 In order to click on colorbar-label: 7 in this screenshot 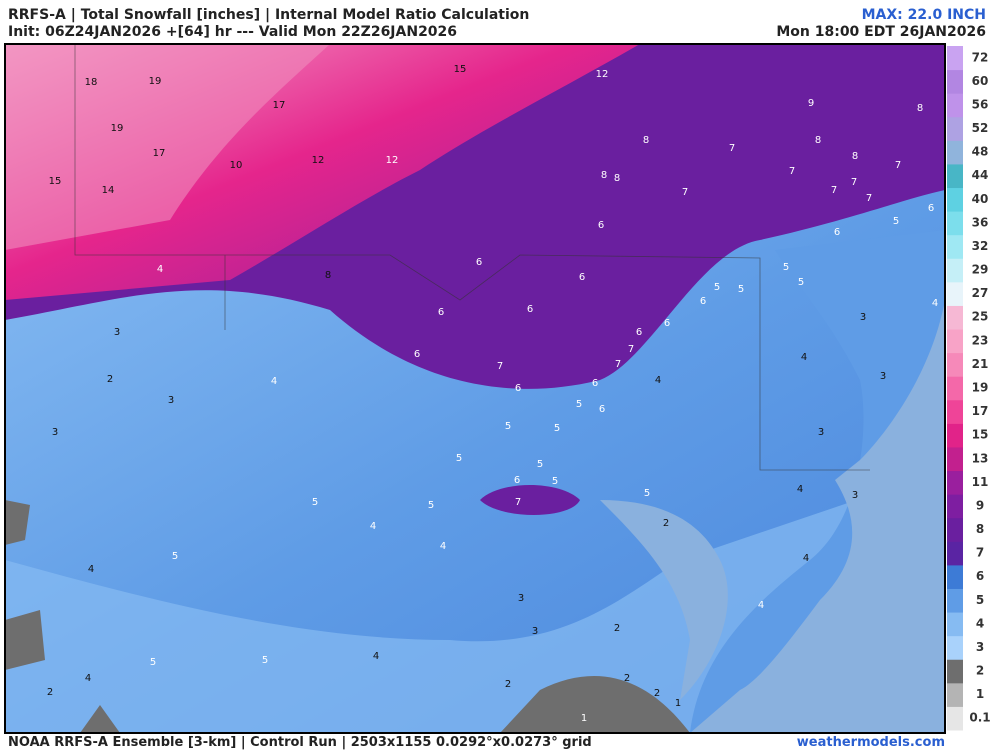, I will do `click(980, 553)`.